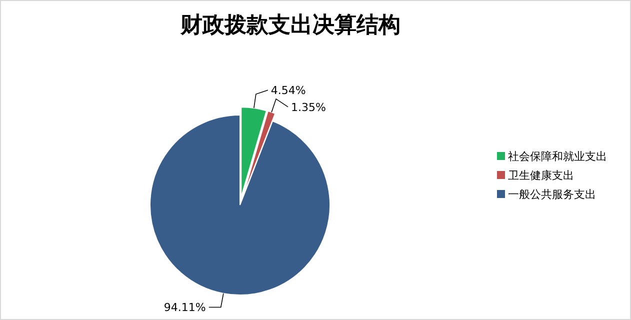 The width and height of the screenshot is (631, 320). What do you see at coordinates (541, 175) in the screenshot?
I see `legend-label: 卫生健康支出` at bounding box center [541, 175].